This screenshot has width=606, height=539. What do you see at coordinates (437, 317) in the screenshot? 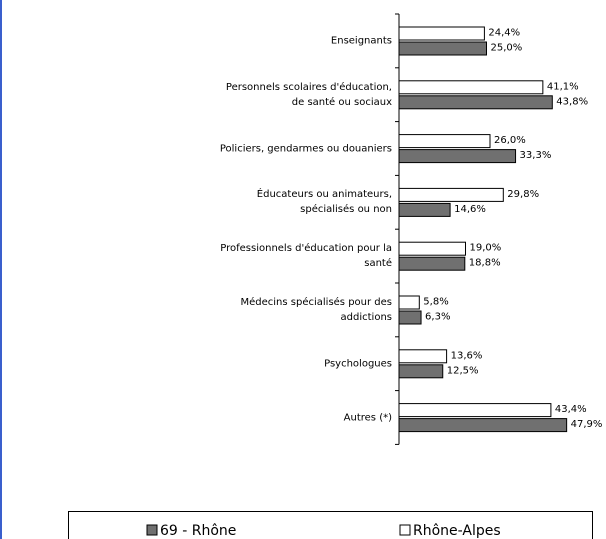
I see `value-label: 6,3%` at bounding box center [437, 317].